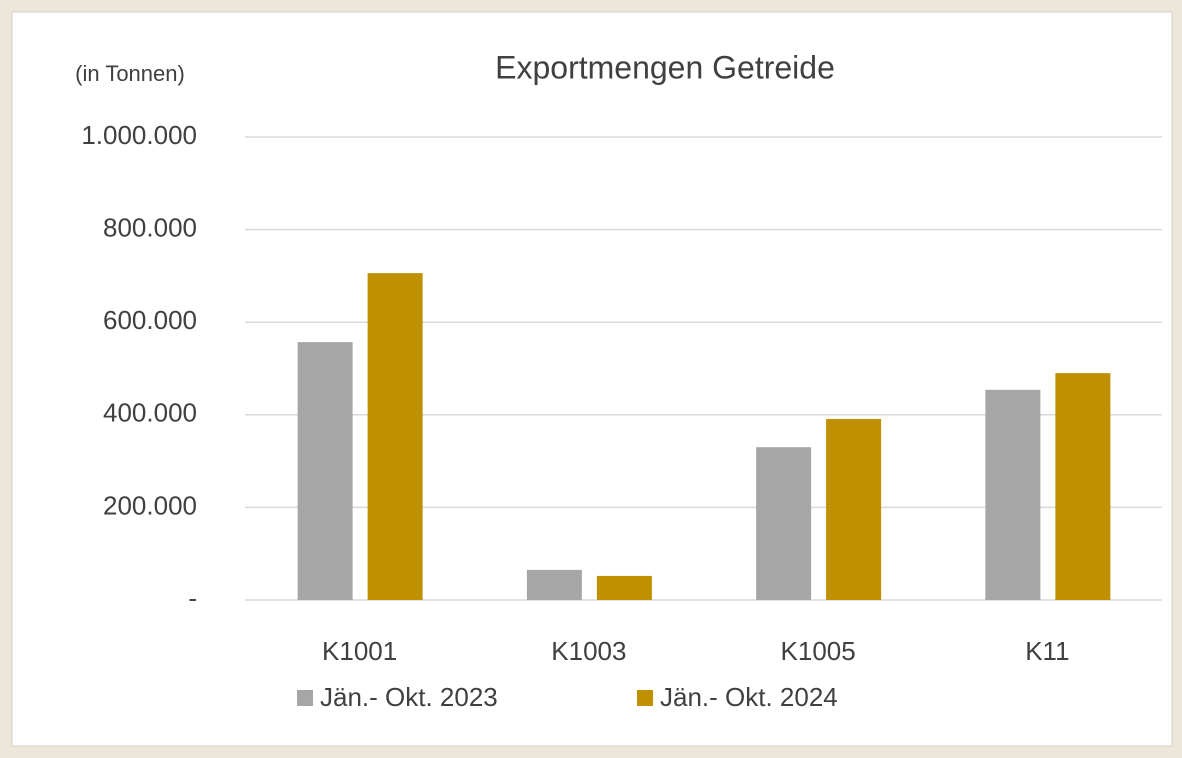 The width and height of the screenshot is (1182, 758). What do you see at coordinates (139, 135) in the screenshot?
I see `y-tick-label: 1.000.000` at bounding box center [139, 135].